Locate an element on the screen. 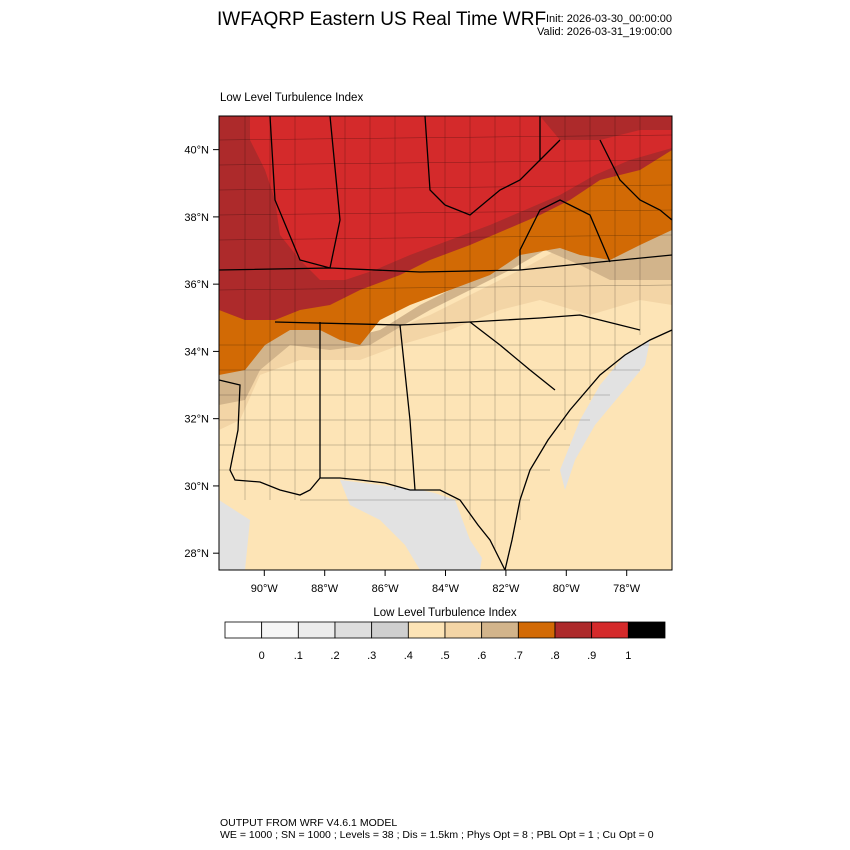  legend-label: .7 is located at coordinates (518, 656).